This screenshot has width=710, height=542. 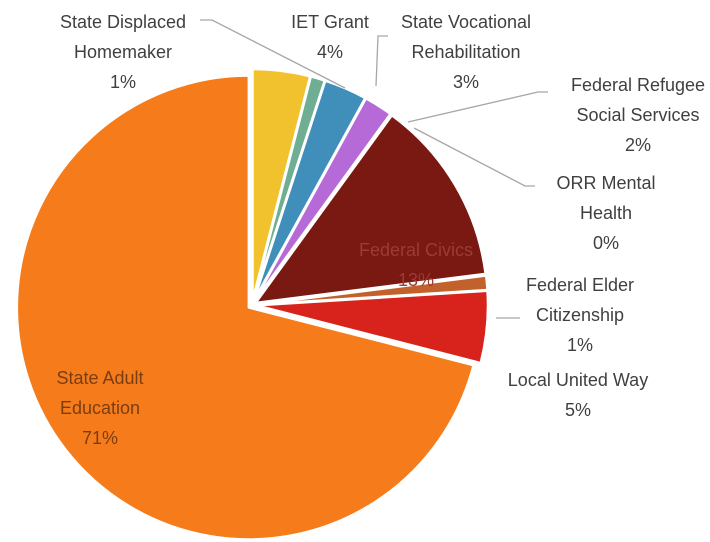 I want to click on slice-label: Federal Elder Citizenship 1%, so click(x=580, y=315).